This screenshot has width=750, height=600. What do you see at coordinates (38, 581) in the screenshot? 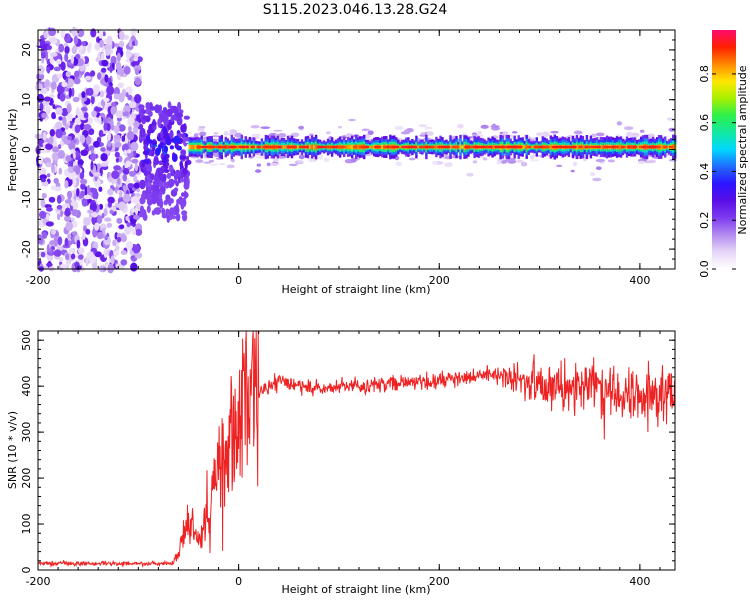
I see `snr-xtick-label: -200` at bounding box center [38, 581].